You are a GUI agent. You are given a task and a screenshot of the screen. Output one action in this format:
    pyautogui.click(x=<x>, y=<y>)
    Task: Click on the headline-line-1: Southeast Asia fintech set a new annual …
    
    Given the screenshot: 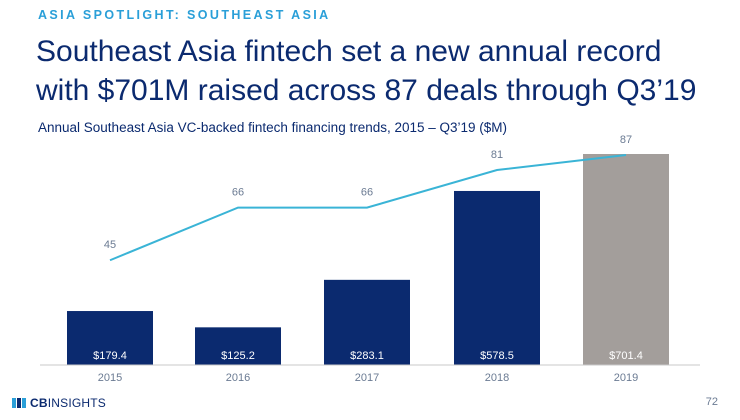 What is the action you would take?
    pyautogui.click(x=349, y=51)
    